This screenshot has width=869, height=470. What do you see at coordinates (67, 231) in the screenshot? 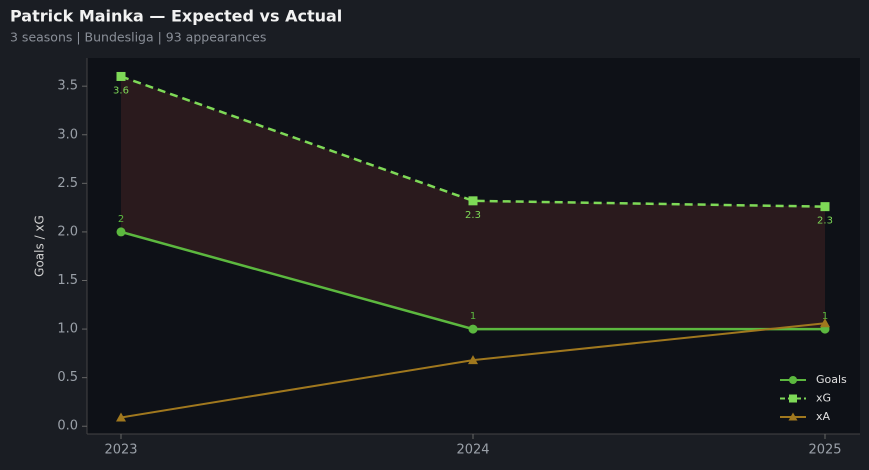
I see `y-tick-label: 2.0` at bounding box center [67, 231].